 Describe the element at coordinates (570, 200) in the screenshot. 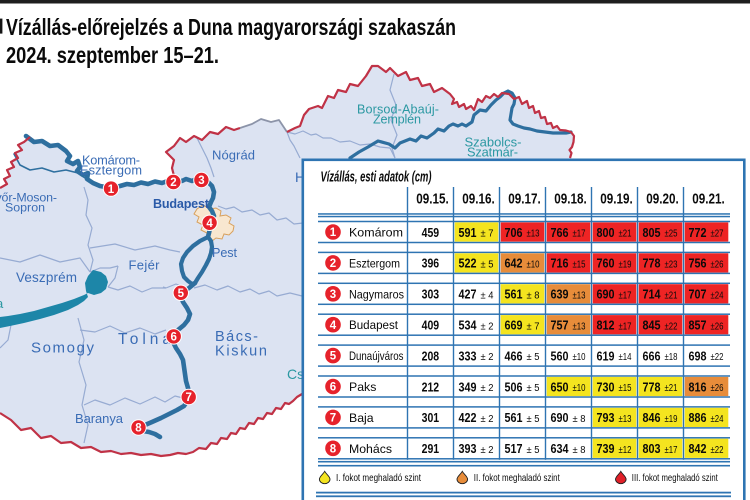

I see `svg-text: 09.18.` at that location.